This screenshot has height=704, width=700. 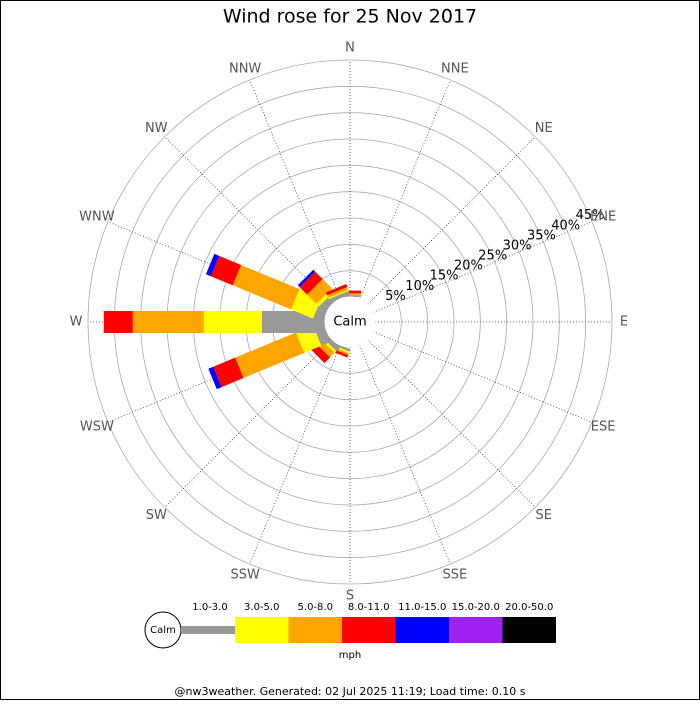 I want to click on legend-label: 11.0-15.0, so click(x=422, y=607).